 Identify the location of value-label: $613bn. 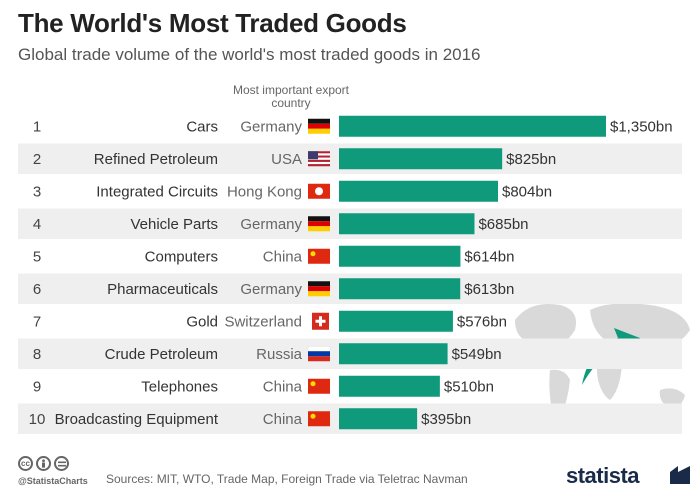
(489, 289).